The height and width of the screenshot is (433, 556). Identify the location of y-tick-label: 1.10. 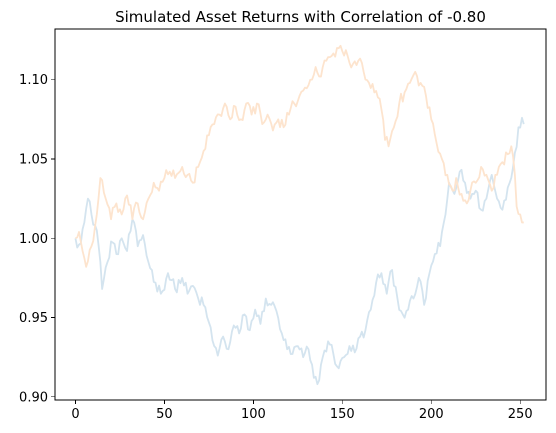
(33, 80).